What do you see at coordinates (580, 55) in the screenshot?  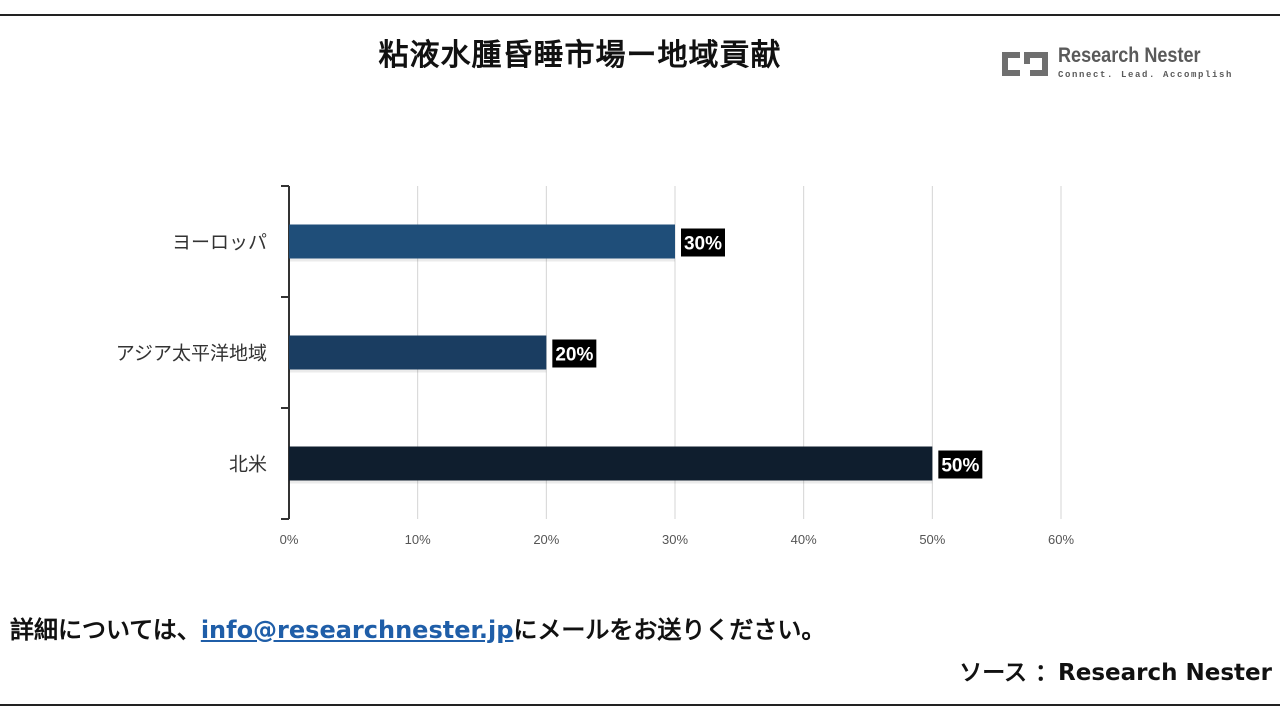 I see `chart-title: 粘液水腫昏睡市場ー地域貢献` at bounding box center [580, 55].